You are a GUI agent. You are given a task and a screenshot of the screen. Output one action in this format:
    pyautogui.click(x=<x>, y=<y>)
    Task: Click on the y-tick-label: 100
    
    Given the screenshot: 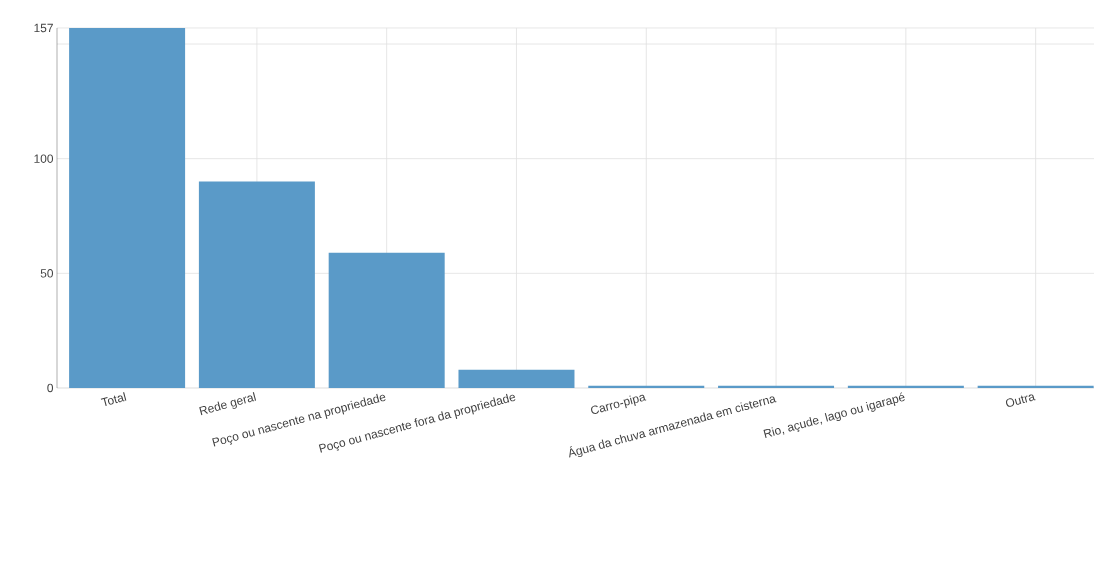 What is the action you would take?
    pyautogui.click(x=44, y=158)
    